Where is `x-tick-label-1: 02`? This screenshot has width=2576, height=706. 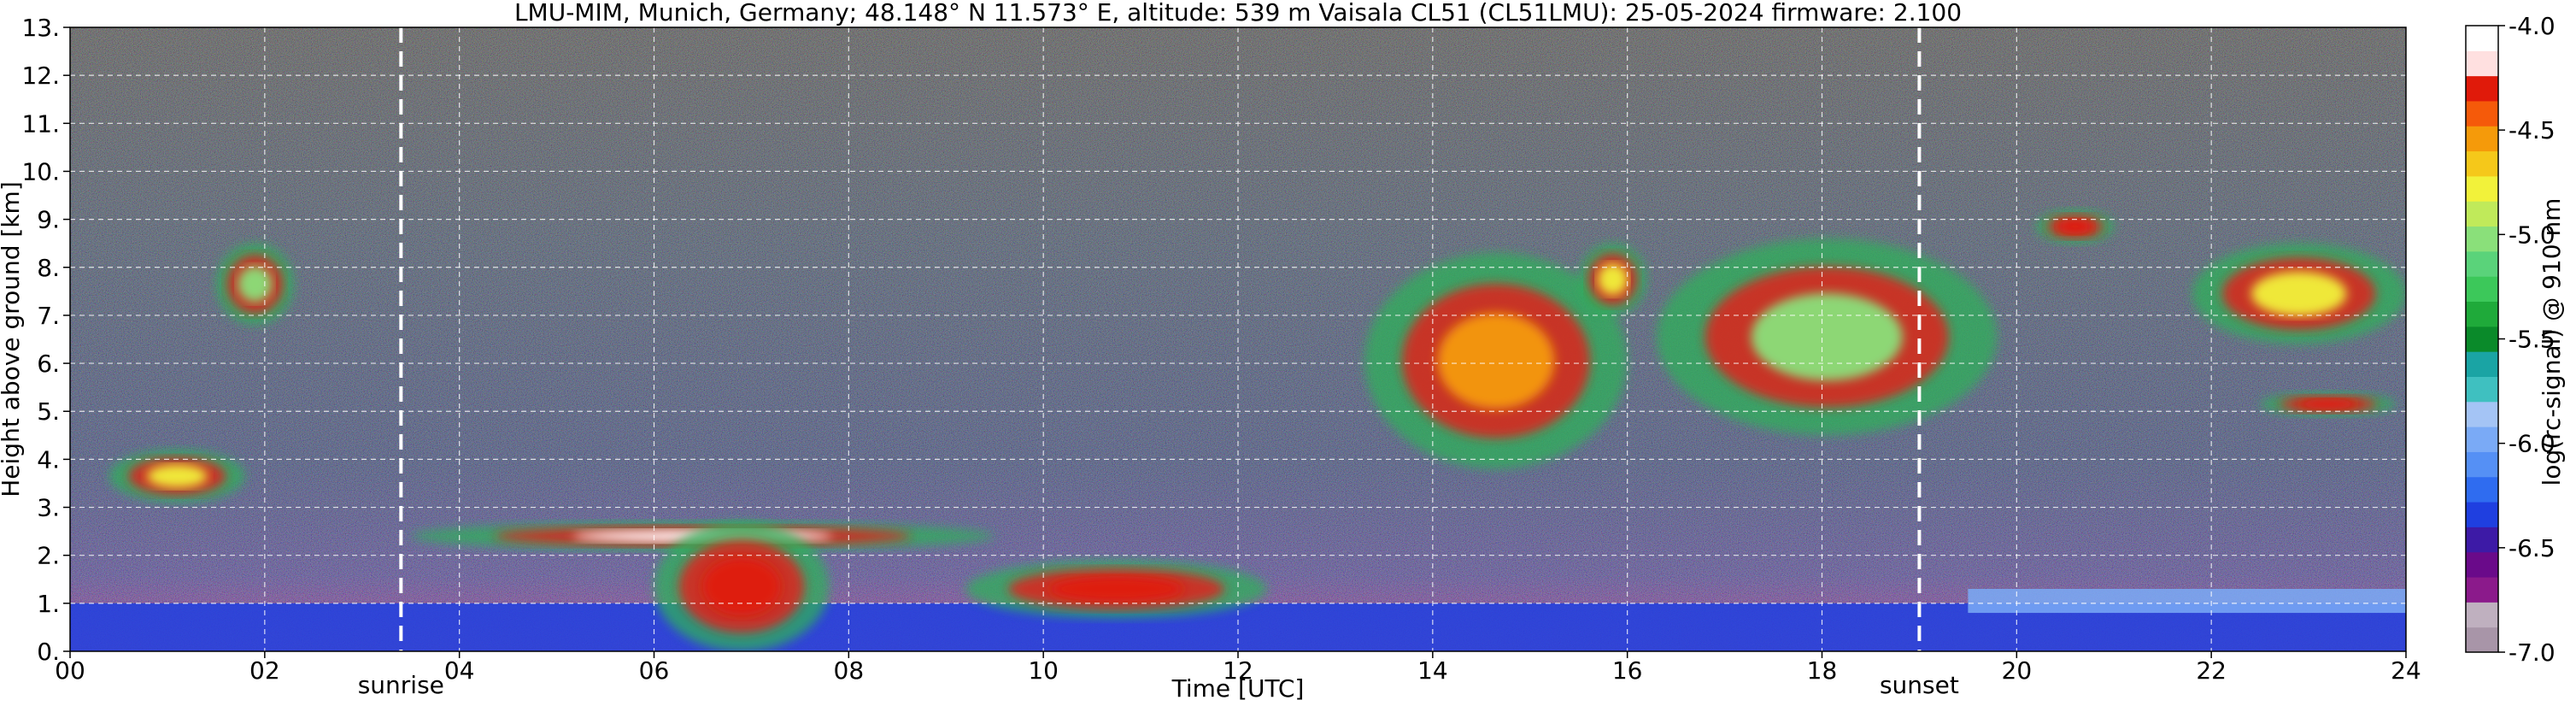 x-tick-label-1: 02 is located at coordinates (264, 670).